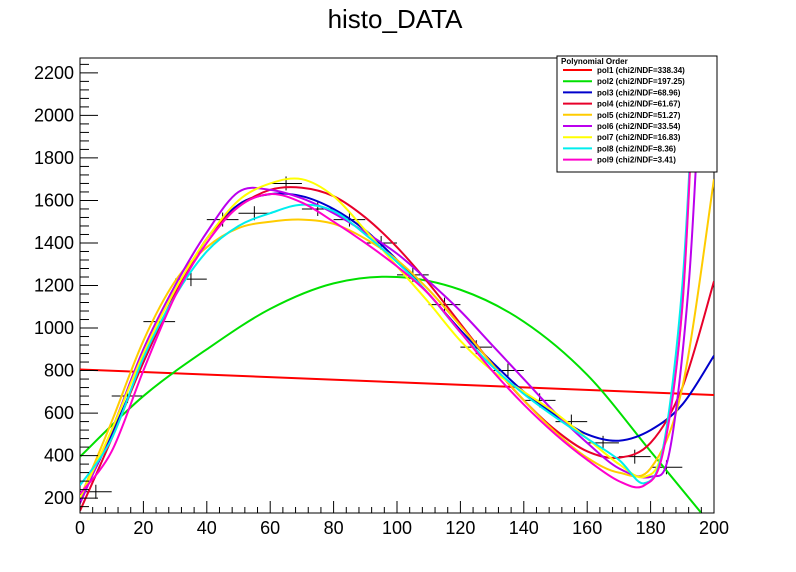 The width and height of the screenshot is (796, 572). Describe the element at coordinates (651, 528) in the screenshot. I see `x-tick-label: 180` at that location.